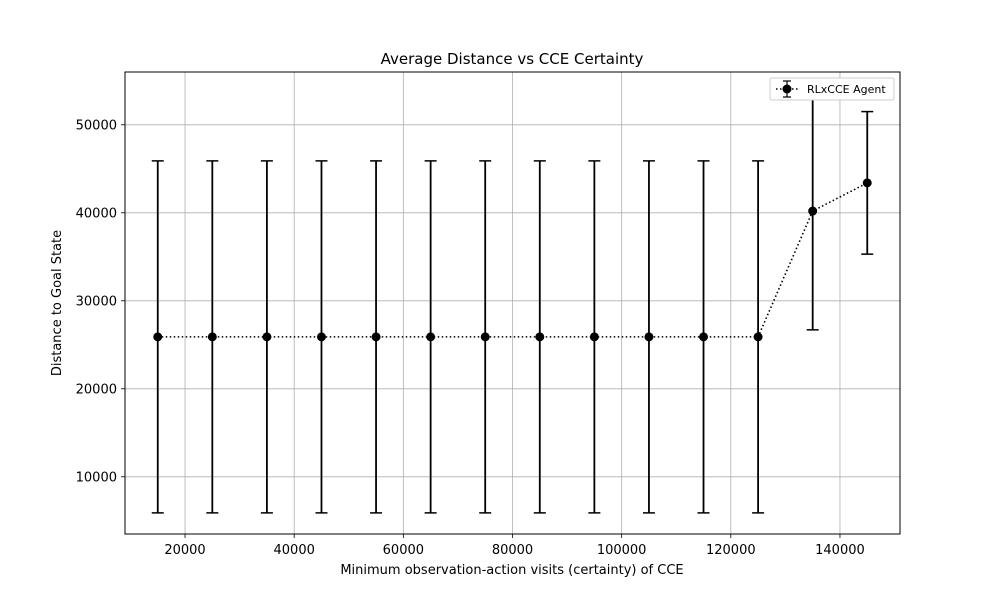 Image resolution: width=1000 pixels, height=600 pixels. What do you see at coordinates (96, 301) in the screenshot?
I see `y-tick-label: 30000` at bounding box center [96, 301].